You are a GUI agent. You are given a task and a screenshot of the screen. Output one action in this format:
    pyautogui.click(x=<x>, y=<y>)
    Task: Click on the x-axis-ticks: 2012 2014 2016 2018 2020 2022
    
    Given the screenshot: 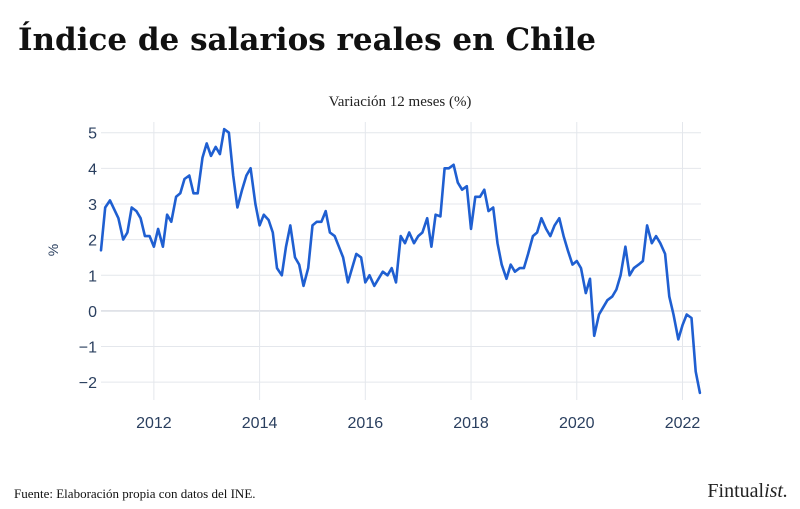 What is the action you would take?
    pyautogui.click(x=418, y=423)
    